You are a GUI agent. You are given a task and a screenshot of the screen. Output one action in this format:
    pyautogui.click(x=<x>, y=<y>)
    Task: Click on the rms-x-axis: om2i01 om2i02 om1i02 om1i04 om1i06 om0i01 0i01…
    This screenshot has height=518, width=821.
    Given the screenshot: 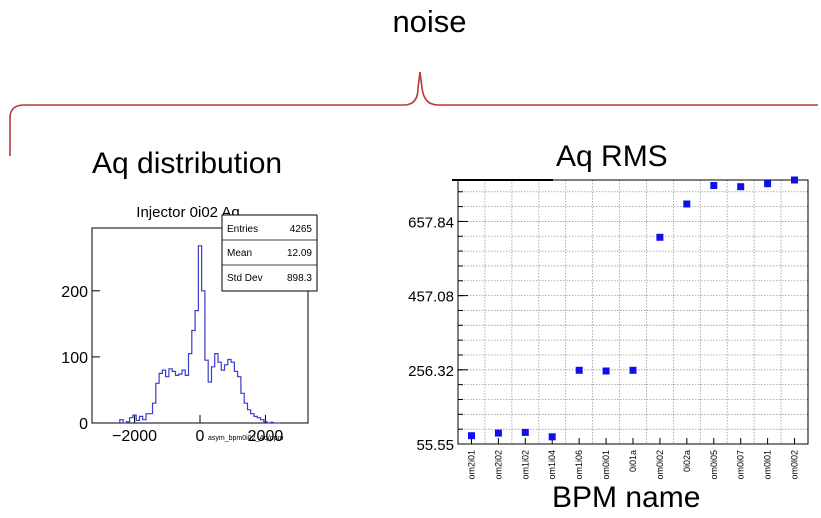 What is the action you would take?
    pyautogui.click(x=633, y=459)
    